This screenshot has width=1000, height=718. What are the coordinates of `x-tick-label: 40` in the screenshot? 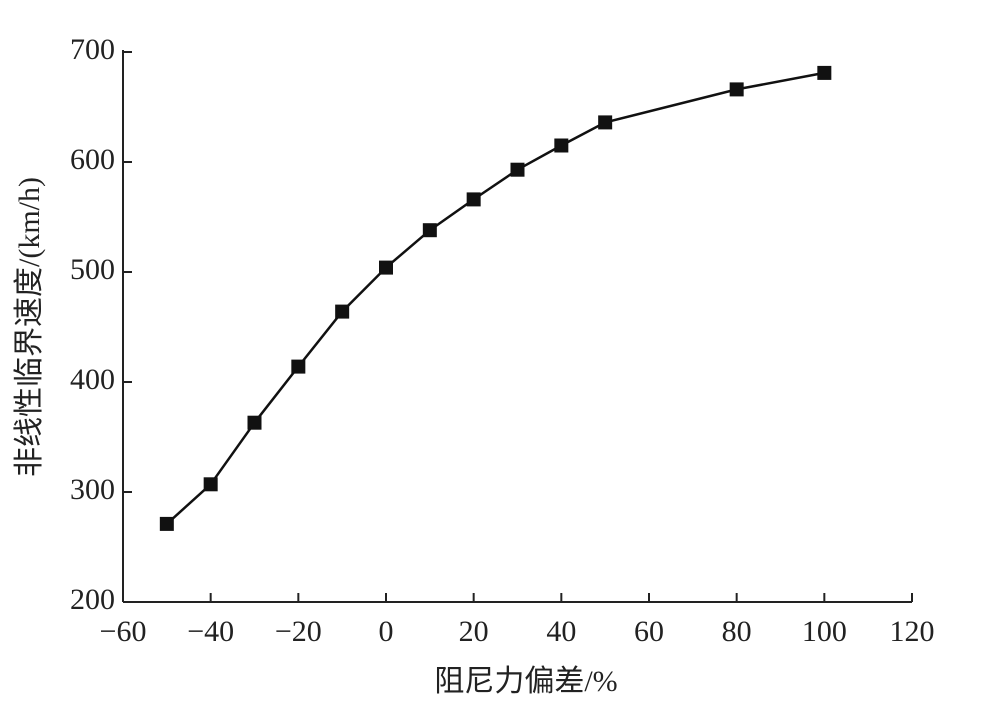 It's located at (561, 631).